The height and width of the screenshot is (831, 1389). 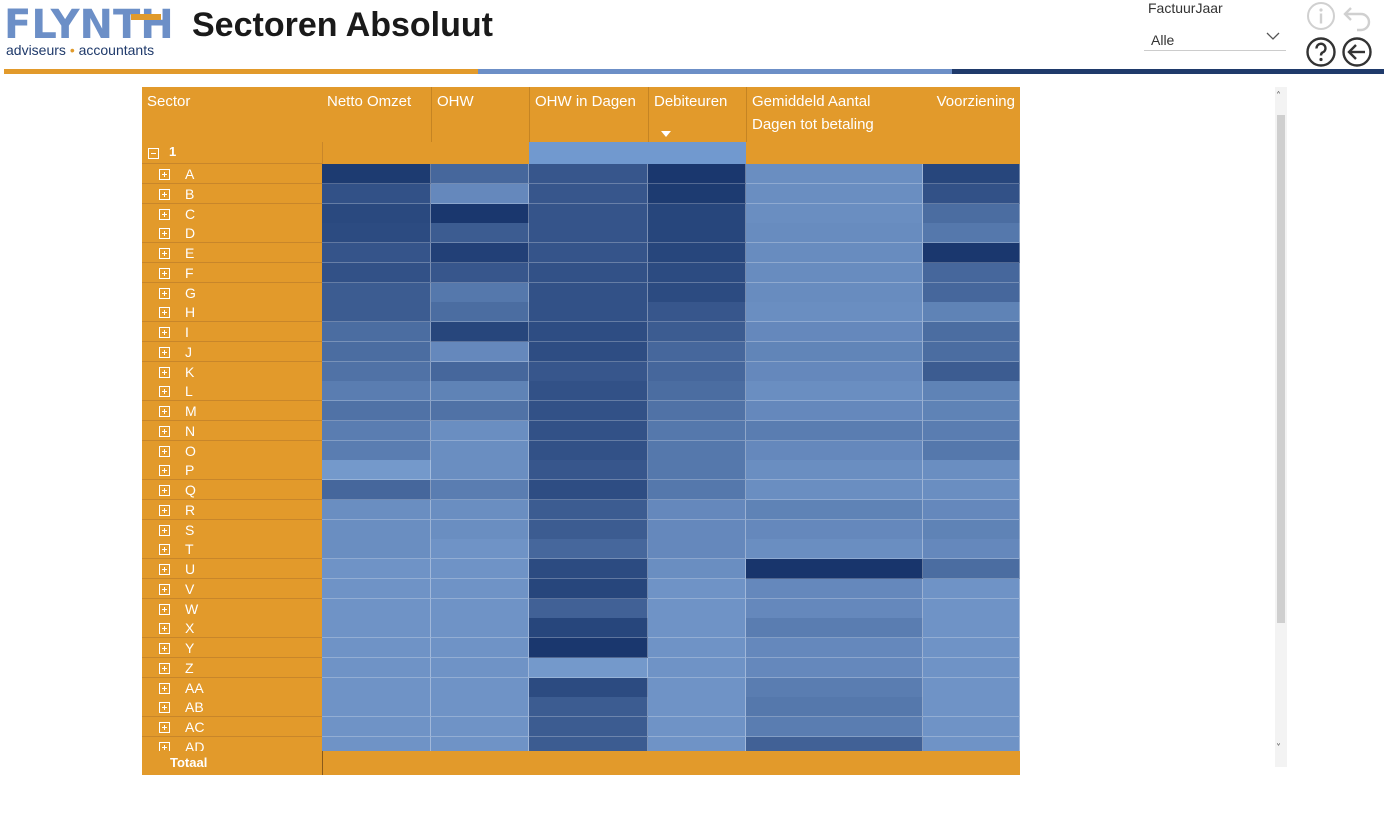 What do you see at coordinates (232, 470) in the screenshot?
I see `sector-cell: P` at bounding box center [232, 470].